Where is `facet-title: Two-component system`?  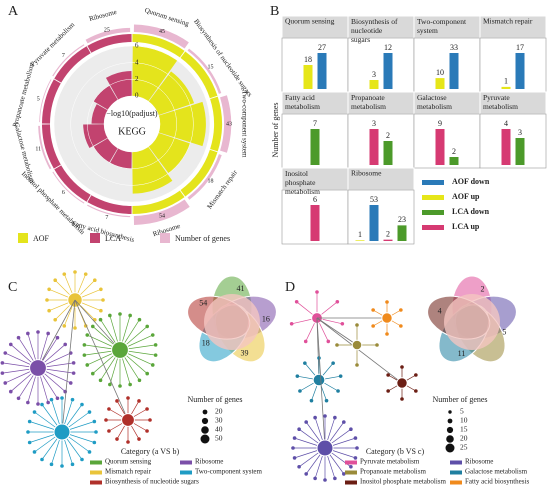 facet-title: Two-component system is located at coordinates (442, 26).